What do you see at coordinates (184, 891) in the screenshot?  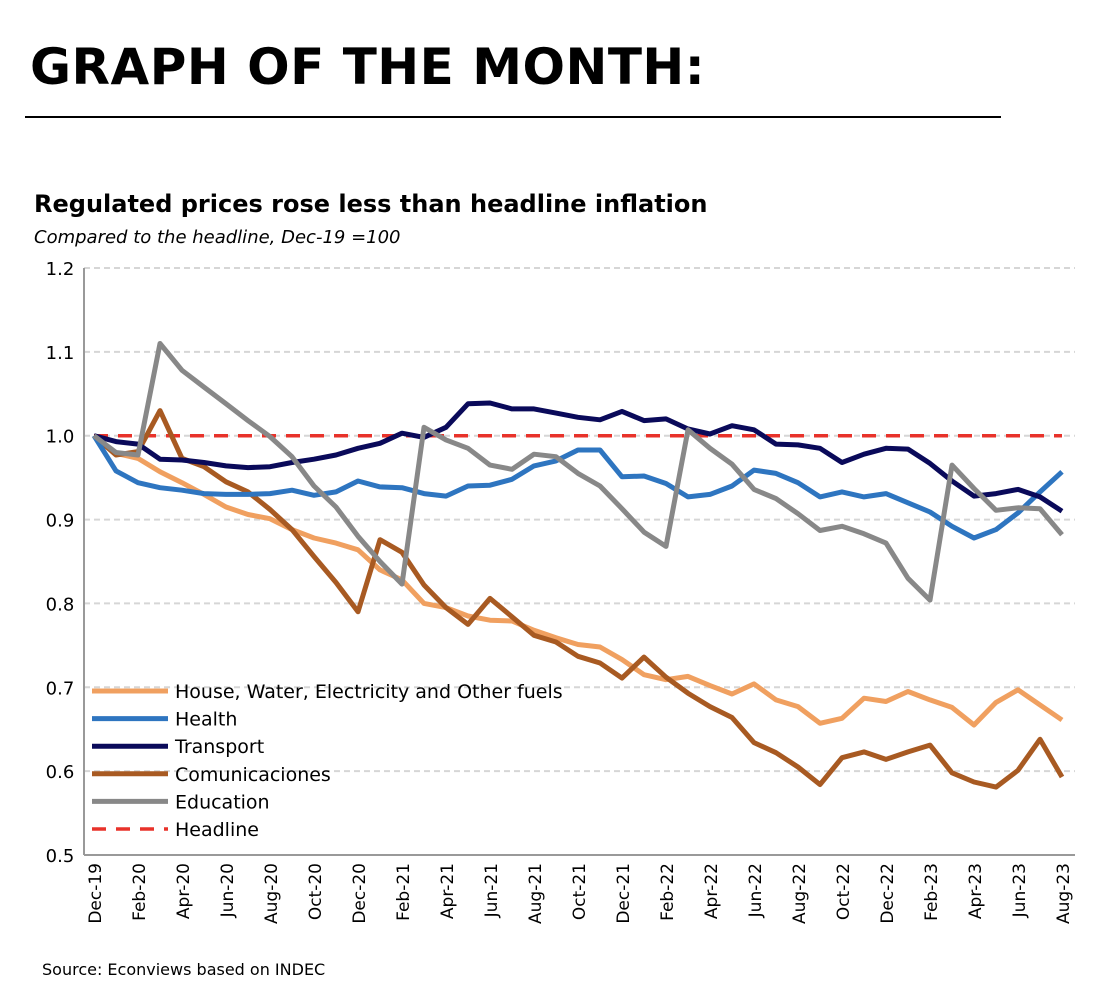 I see `x-tick-label: Apr-20` at bounding box center [184, 891].